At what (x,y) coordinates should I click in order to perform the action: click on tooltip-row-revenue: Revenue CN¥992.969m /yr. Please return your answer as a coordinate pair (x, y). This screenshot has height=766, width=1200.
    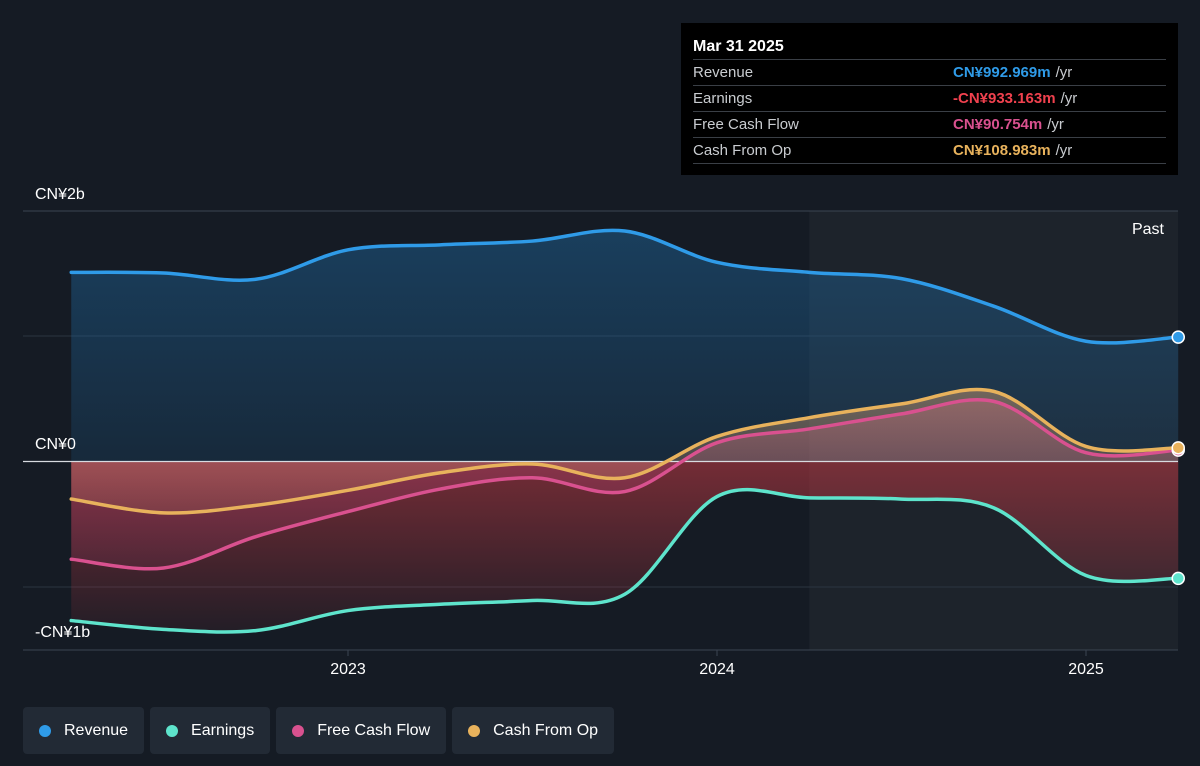
    Looking at the image, I should click on (929, 72).